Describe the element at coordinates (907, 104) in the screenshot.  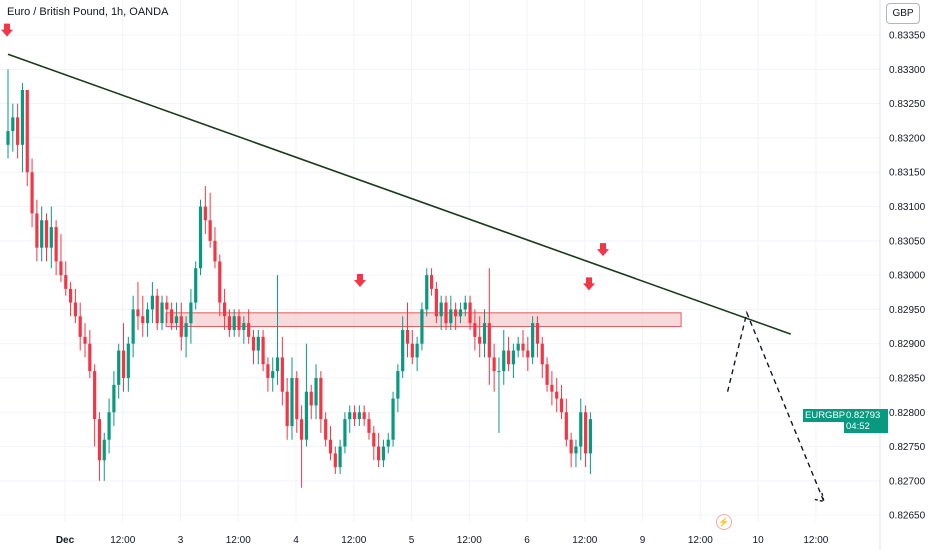
I see `price-tick-label: 0.83250` at that location.